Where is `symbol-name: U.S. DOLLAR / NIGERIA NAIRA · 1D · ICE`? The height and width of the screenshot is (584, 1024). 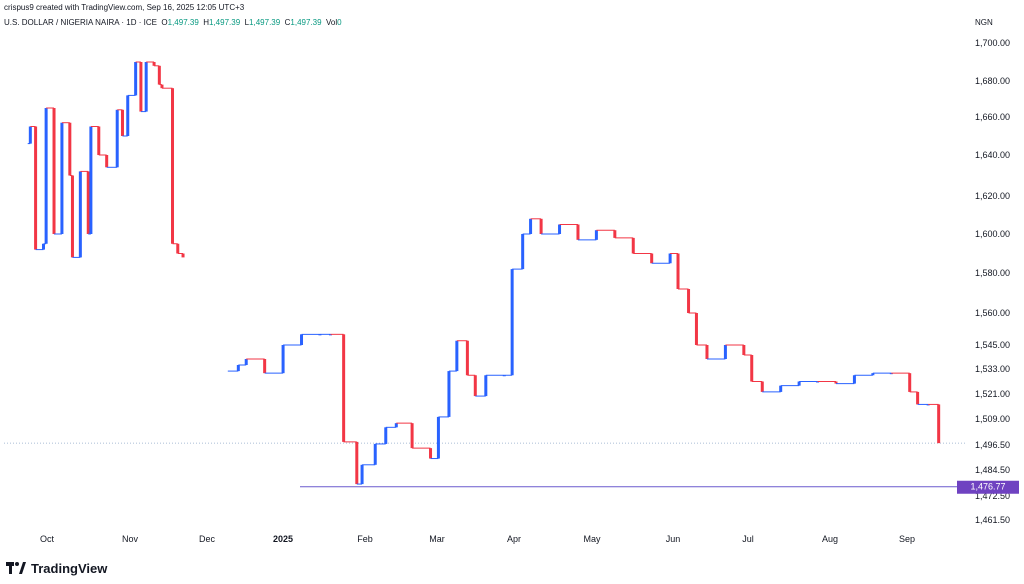
symbol-name: U.S. DOLLAR / NIGERIA NAIRA · 1D · ICE is located at coordinates (80, 22).